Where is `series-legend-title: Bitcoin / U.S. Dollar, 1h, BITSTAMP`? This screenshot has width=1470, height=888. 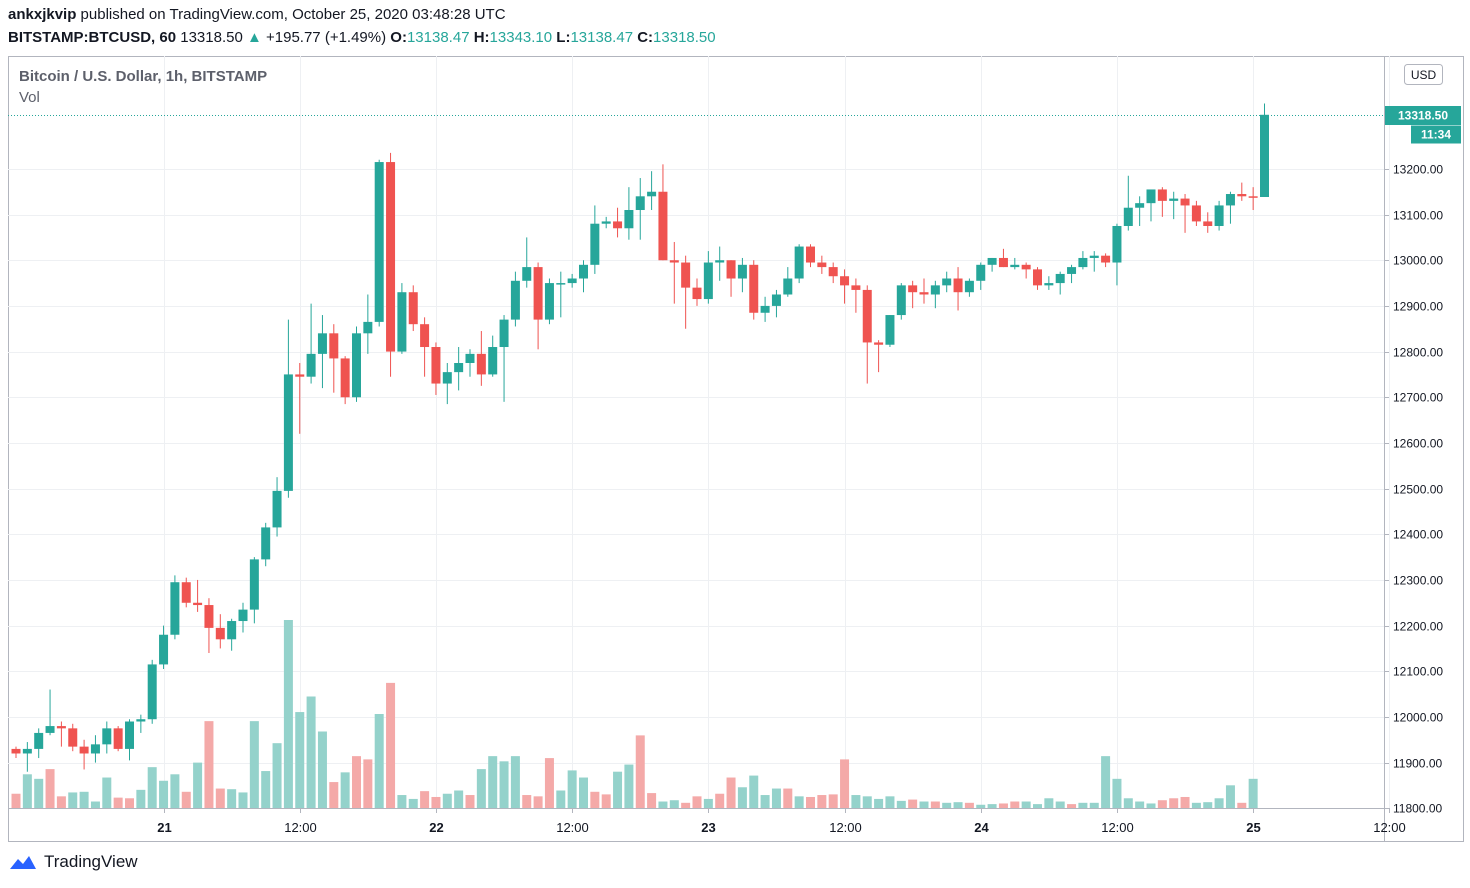 series-legend-title: Bitcoin / U.S. Dollar, 1h, BITSTAMP is located at coordinates (143, 76).